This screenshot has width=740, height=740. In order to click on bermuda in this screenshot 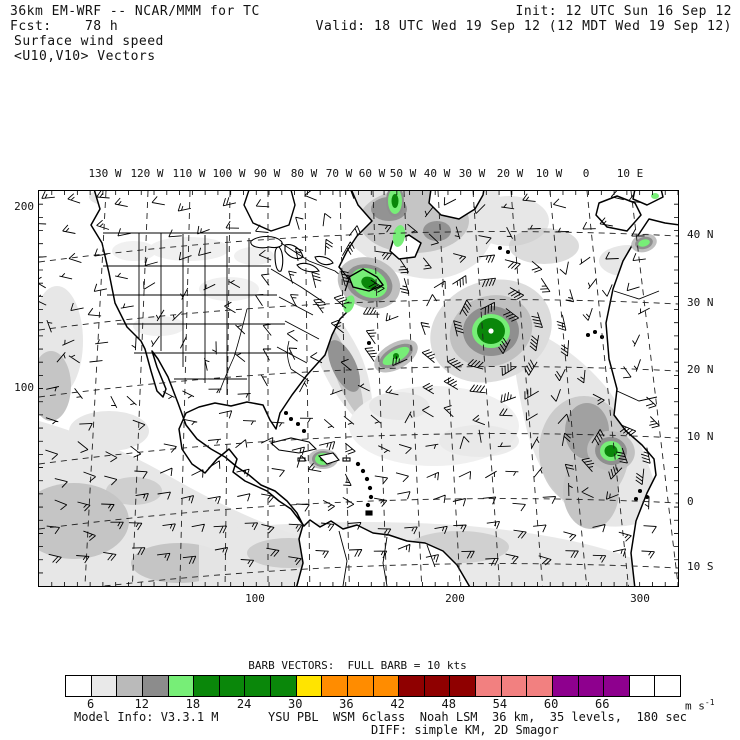, I will do `click(369, 343)`.